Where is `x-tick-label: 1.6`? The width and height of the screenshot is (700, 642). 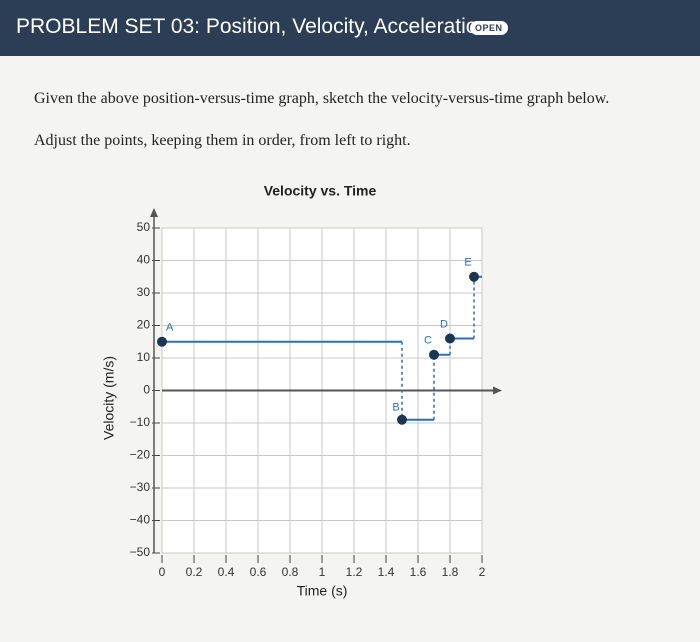 x-tick-label: 1.6 is located at coordinates (418, 572).